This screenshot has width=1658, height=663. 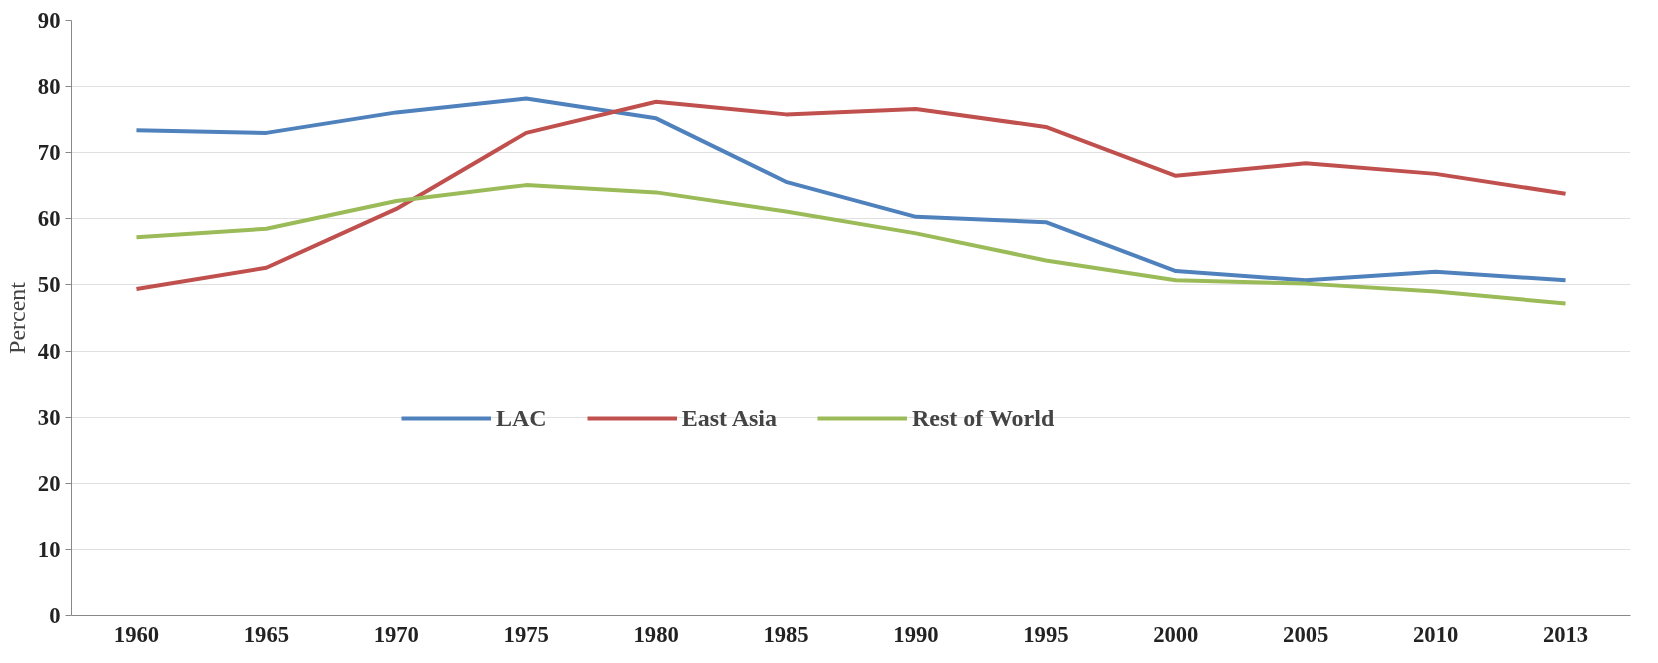 What do you see at coordinates (1435, 634) in the screenshot?
I see `x-tick-label: 2010` at bounding box center [1435, 634].